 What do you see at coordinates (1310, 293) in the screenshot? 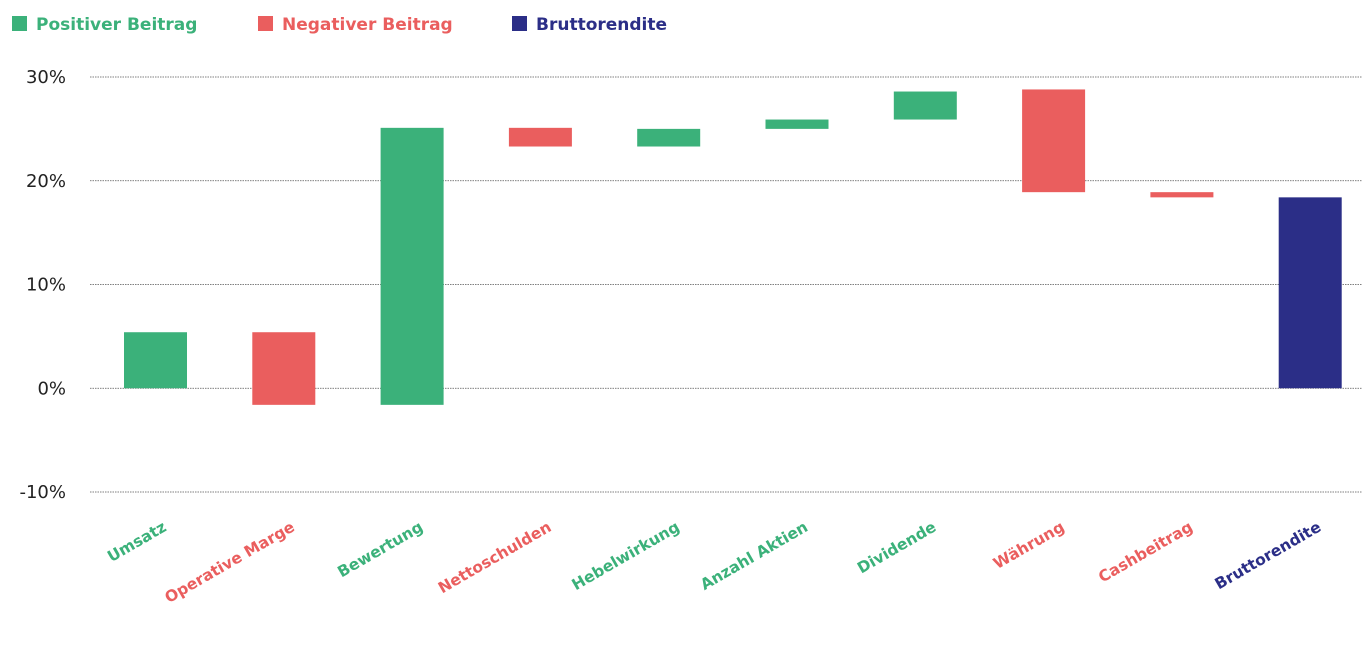
I see `bar-bruttorendite` at bounding box center [1310, 293].